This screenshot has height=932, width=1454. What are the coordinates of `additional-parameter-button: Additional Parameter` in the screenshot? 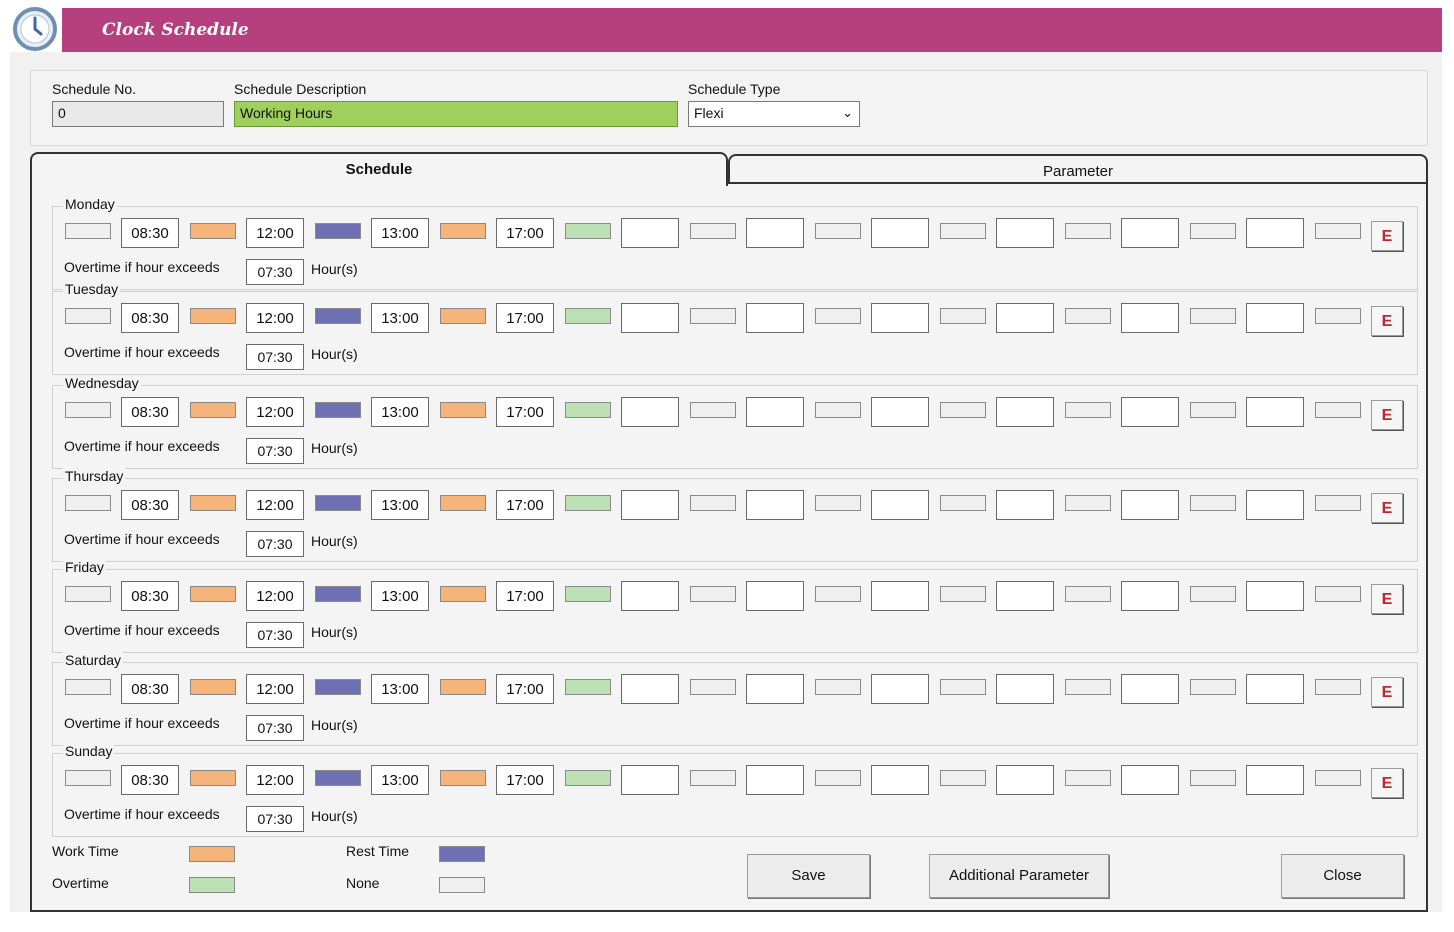 It's located at (1019, 876).